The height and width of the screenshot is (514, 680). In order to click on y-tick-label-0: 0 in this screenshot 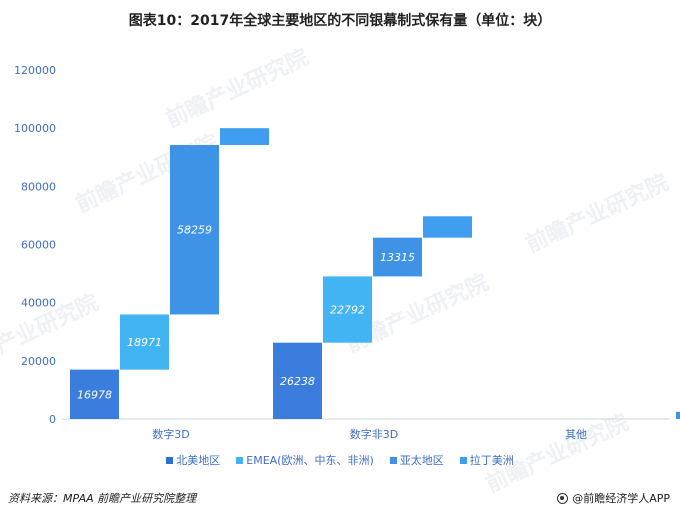, I will do `click(52, 419)`.